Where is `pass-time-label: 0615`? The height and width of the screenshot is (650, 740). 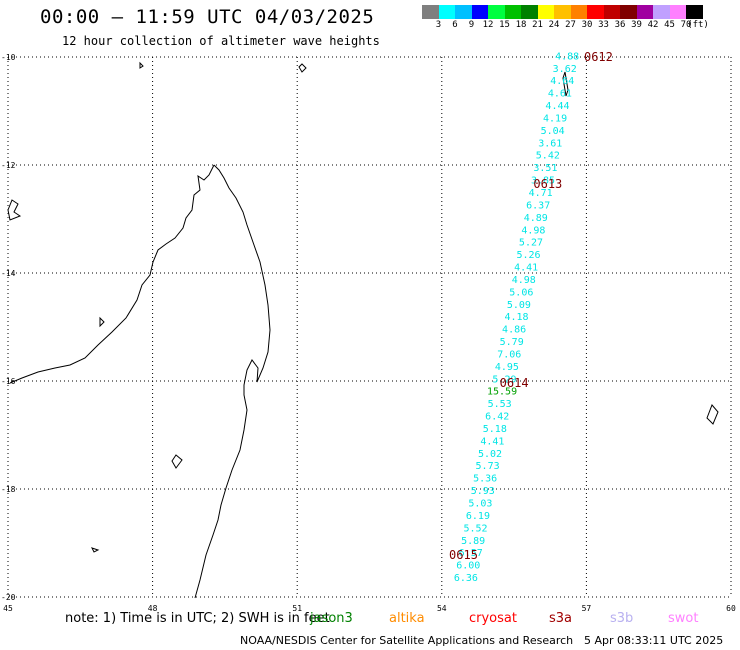 pass-time-label: 0615 is located at coordinates (463, 555).